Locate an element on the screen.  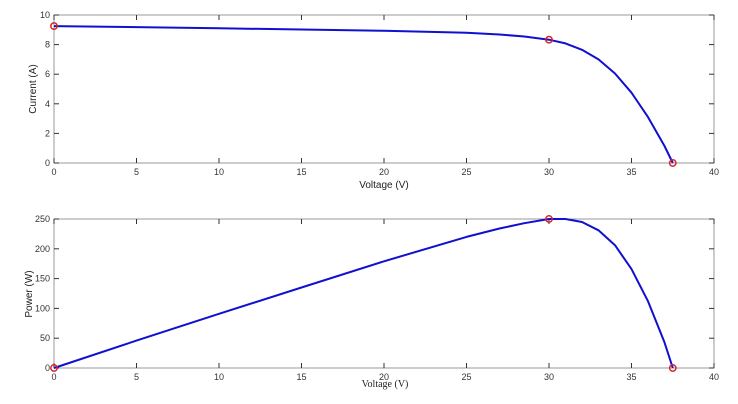
pv-x-tick-label: 35 is located at coordinates (631, 377).